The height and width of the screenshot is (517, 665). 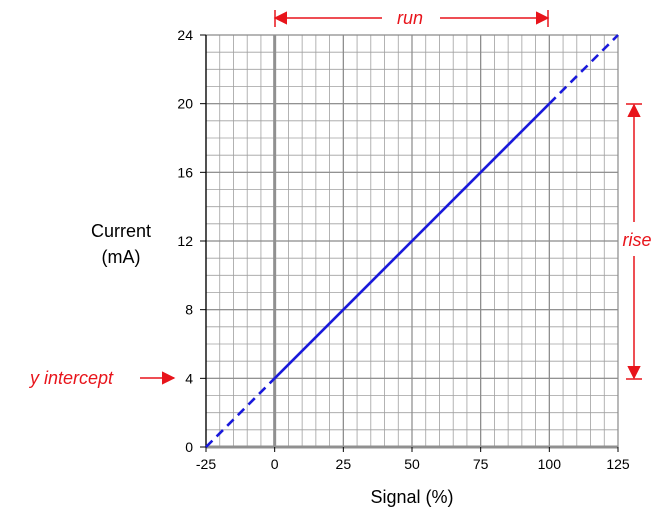 I want to click on x-tick-label: 75, so click(x=481, y=464).